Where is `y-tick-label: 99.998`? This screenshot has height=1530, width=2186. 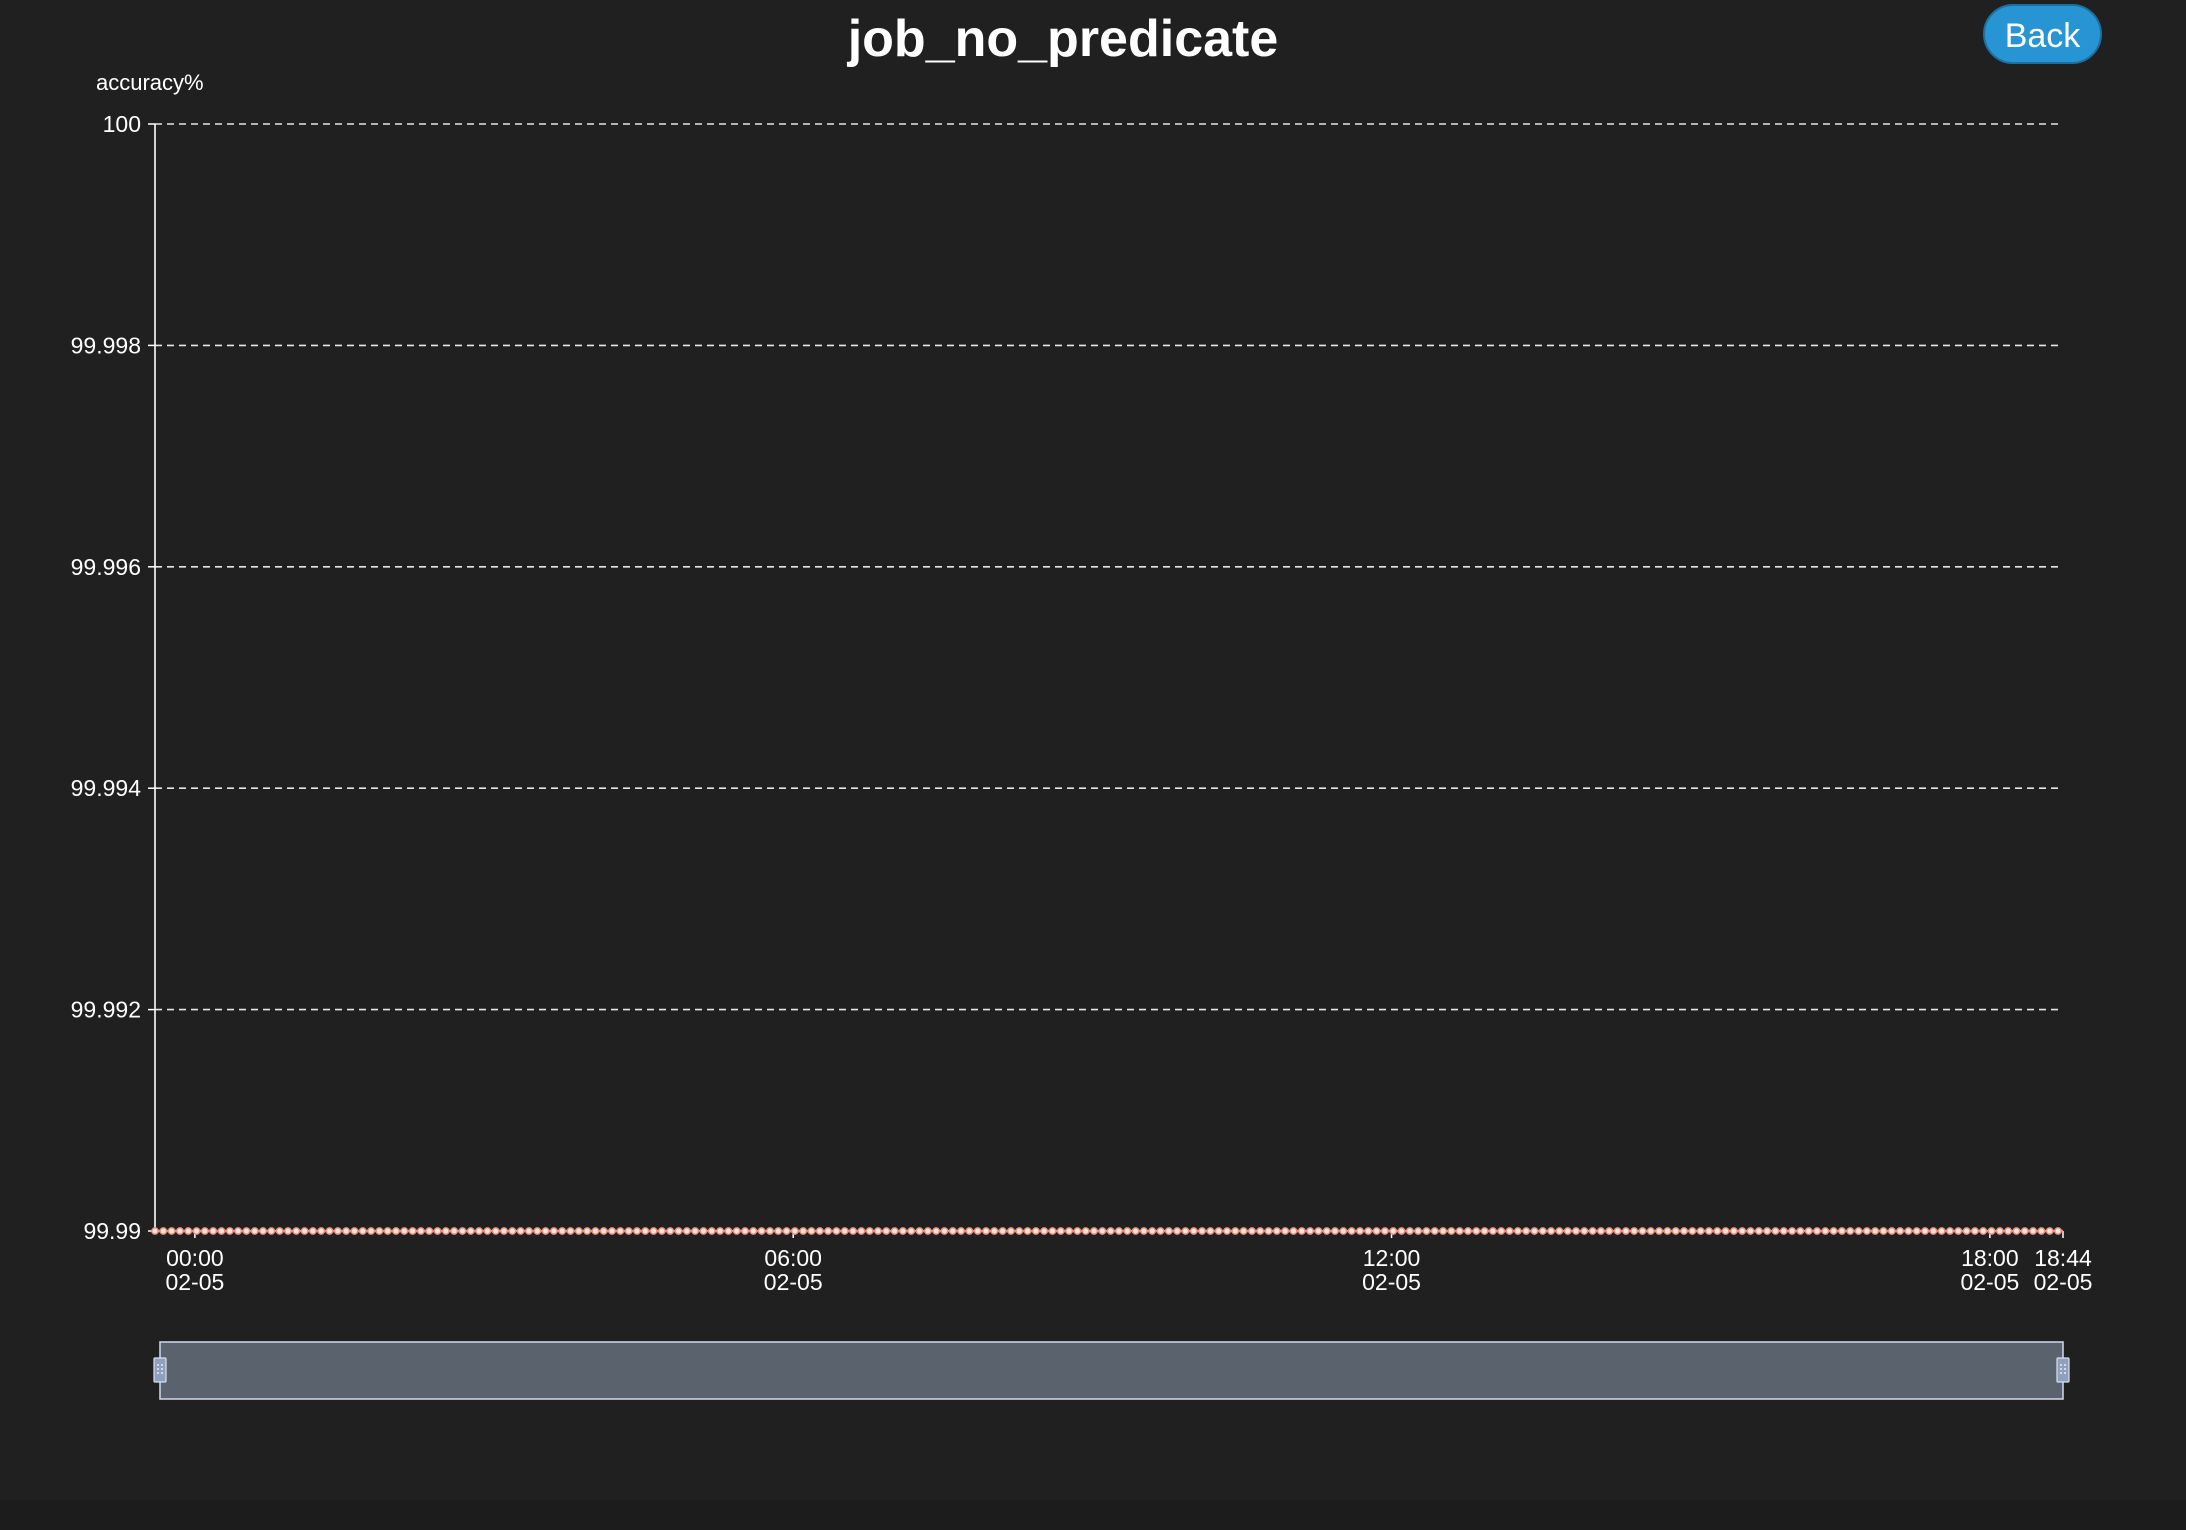 y-tick-label: 99.998 is located at coordinates (106, 345).